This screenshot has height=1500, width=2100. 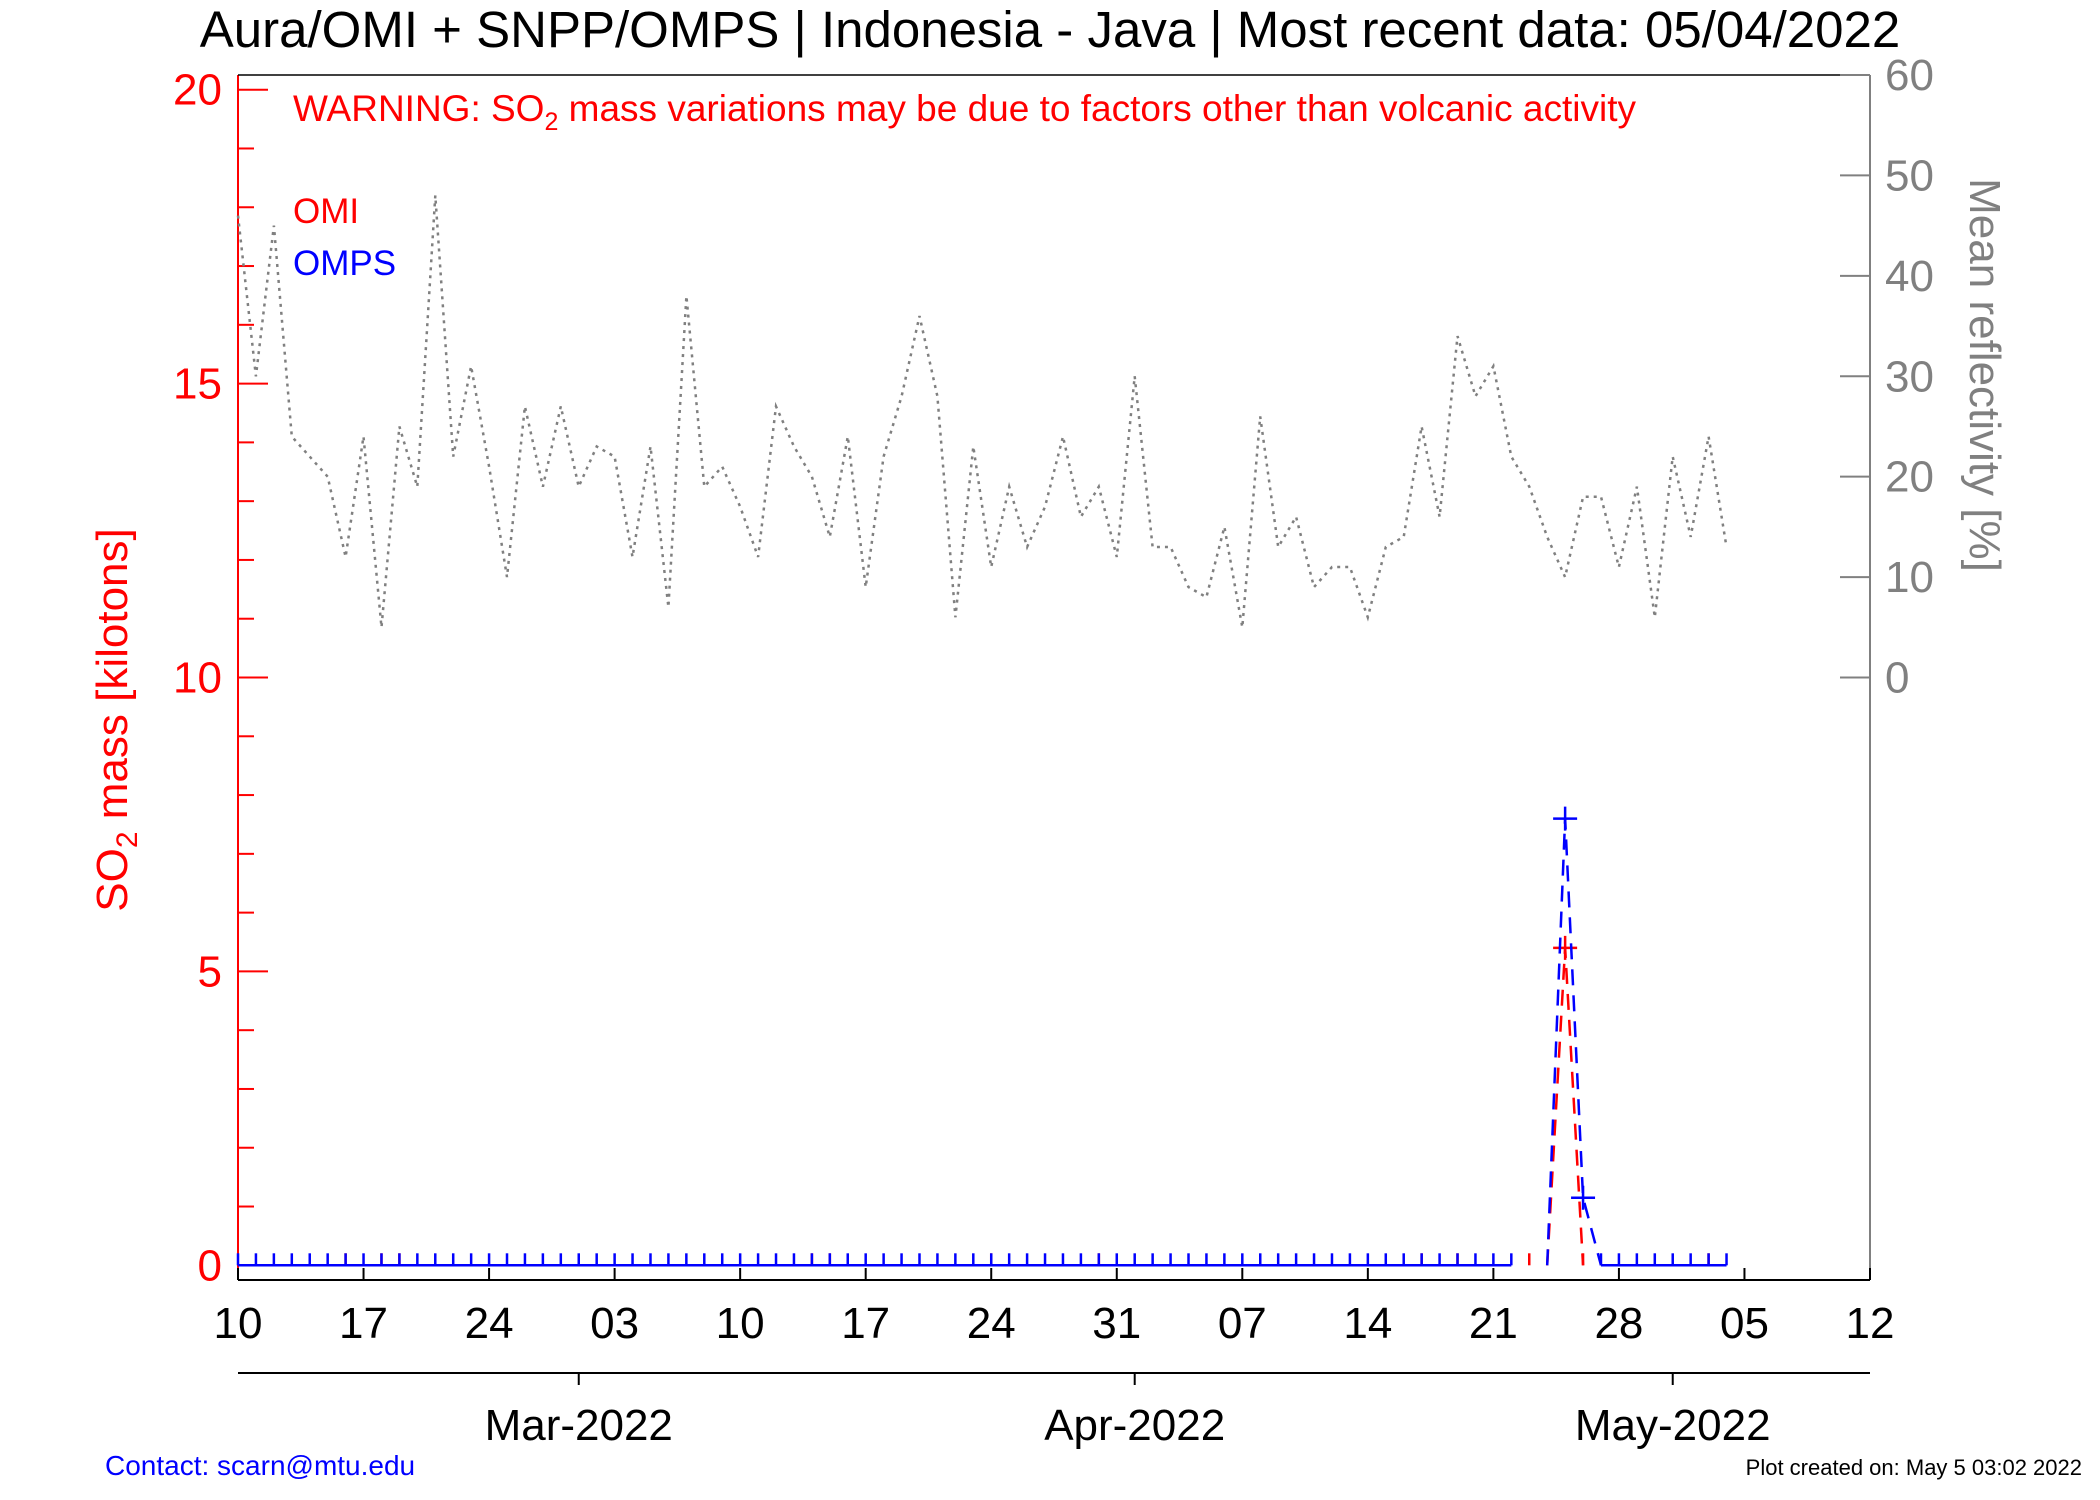 I want to click on x-tick-label: 21, so click(x=1493, y=1323).